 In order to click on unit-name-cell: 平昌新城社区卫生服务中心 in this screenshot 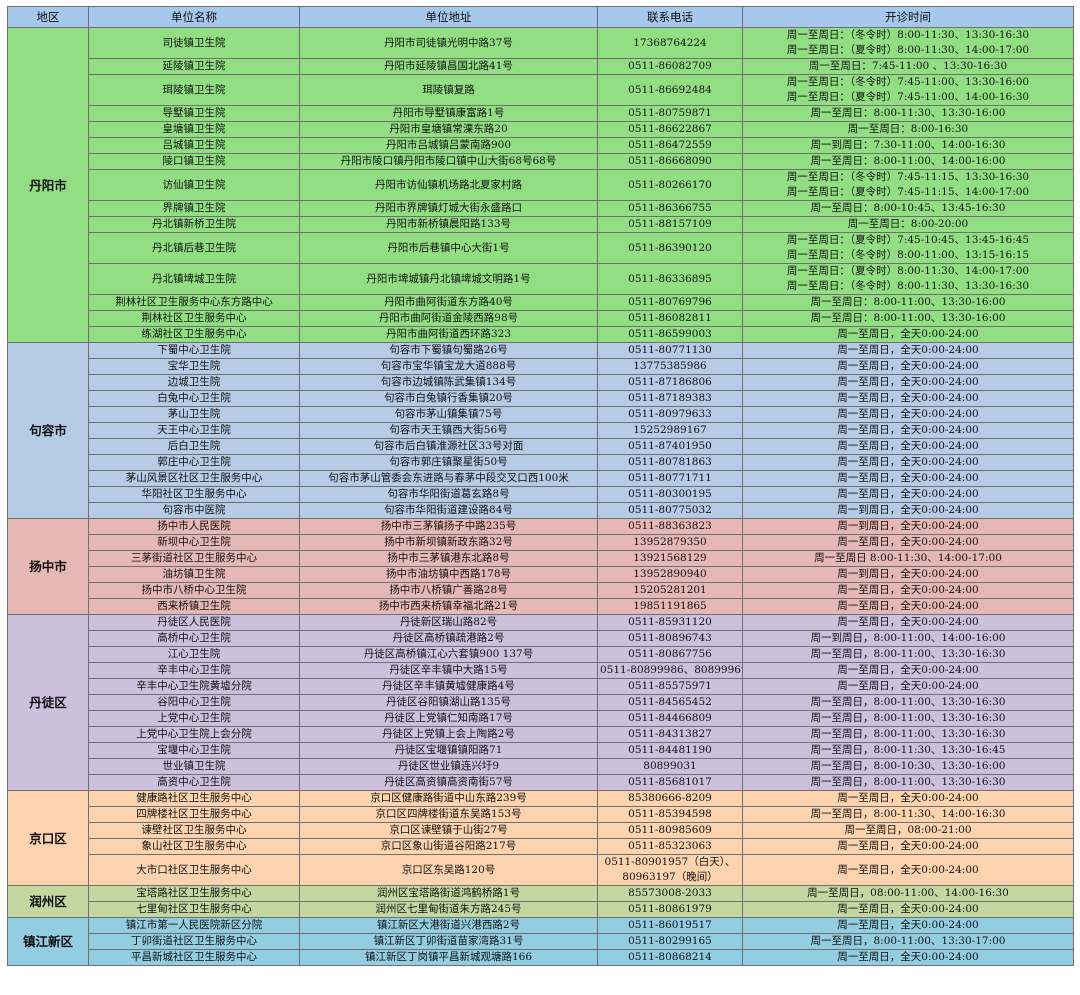, I will do `click(194, 957)`.